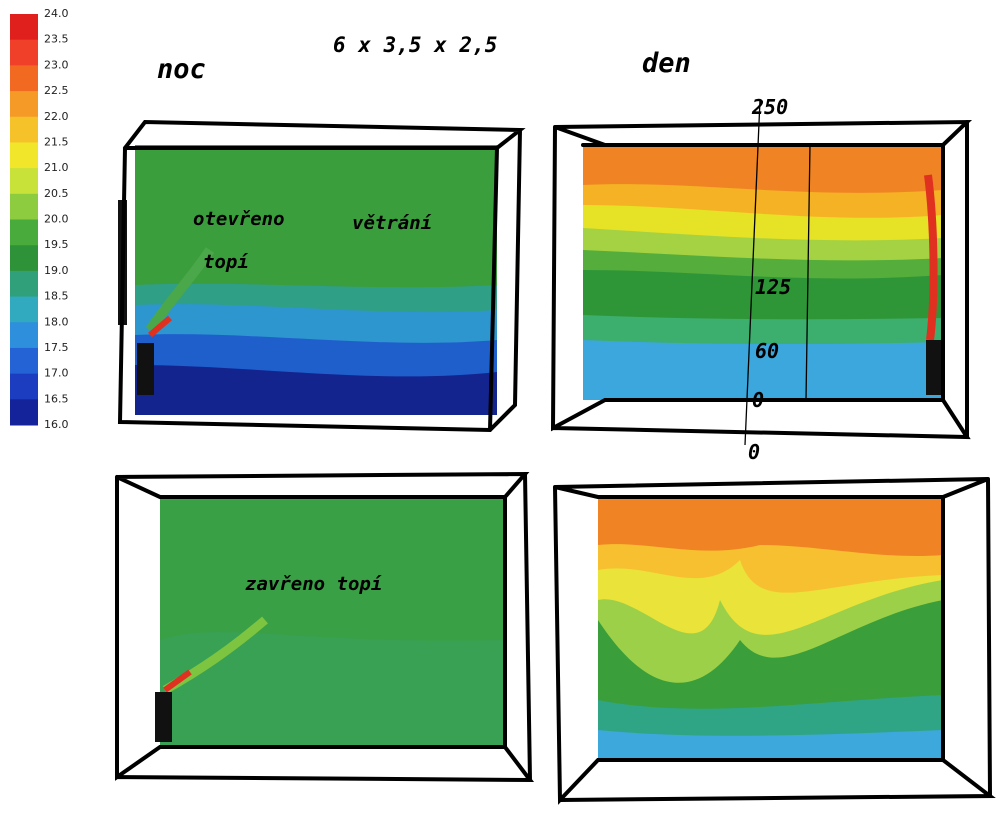 Image resolution: width=1000 pixels, height=814 pixels. Describe the element at coordinates (392, 223) in the screenshot. I see `vent-label: větrání` at that location.